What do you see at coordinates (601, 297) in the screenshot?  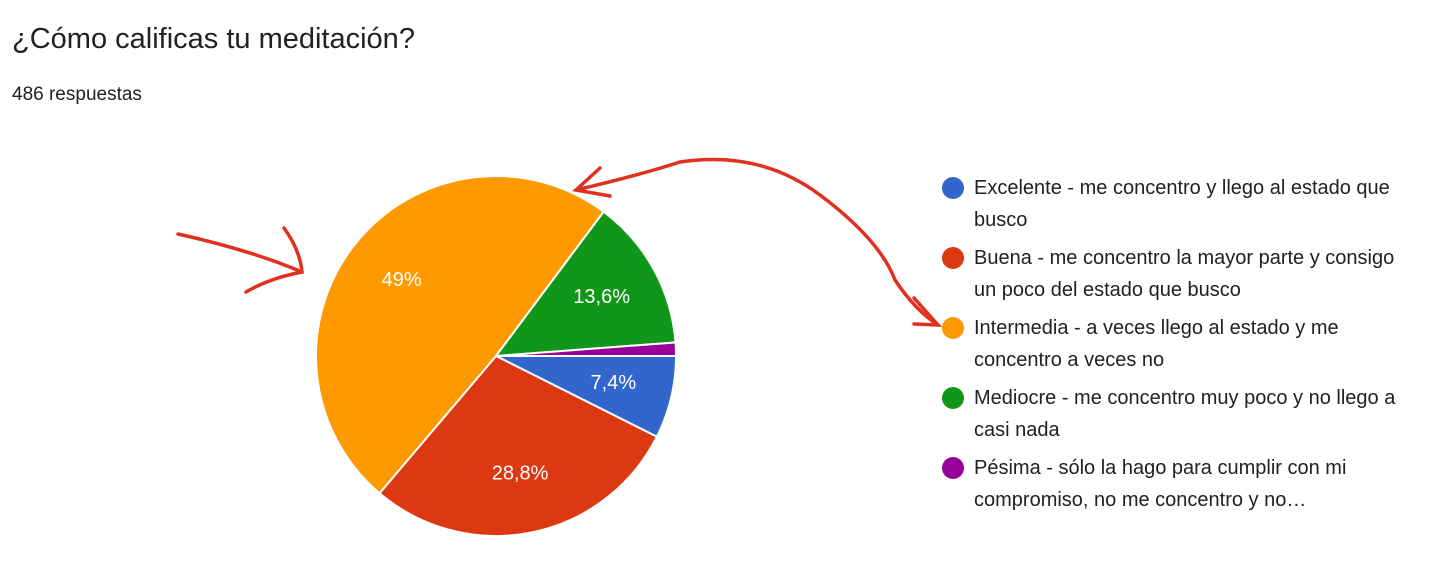 I see `data-label: 13,6%` at bounding box center [601, 297].